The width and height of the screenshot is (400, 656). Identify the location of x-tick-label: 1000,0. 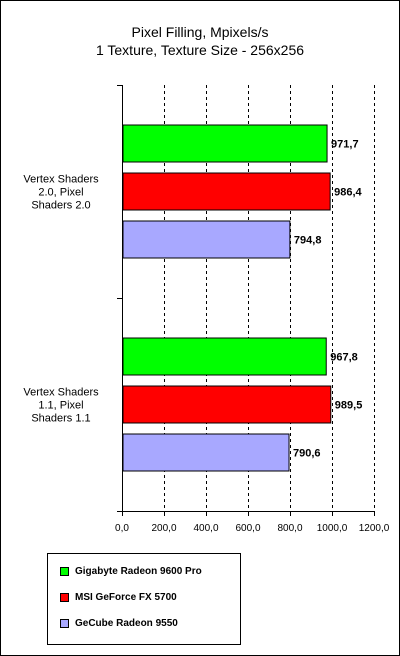
(332, 528).